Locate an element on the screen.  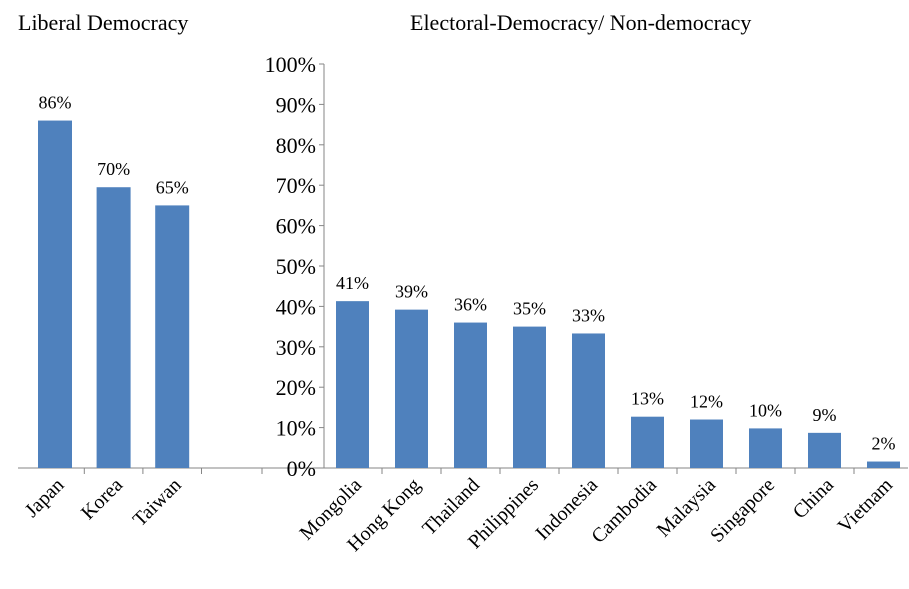
data-label: 39% is located at coordinates (411, 292).